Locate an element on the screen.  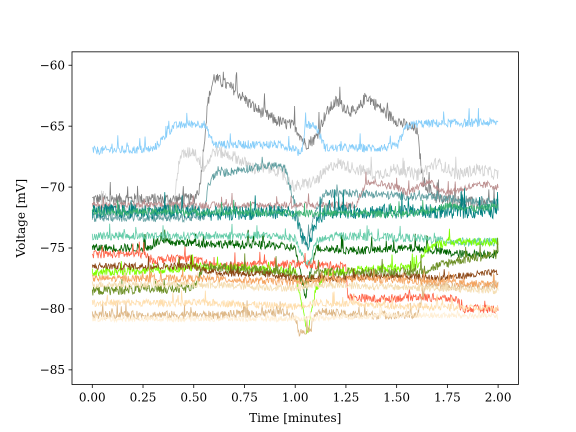
x-tick-label: 1.00 is located at coordinates (295, 397).